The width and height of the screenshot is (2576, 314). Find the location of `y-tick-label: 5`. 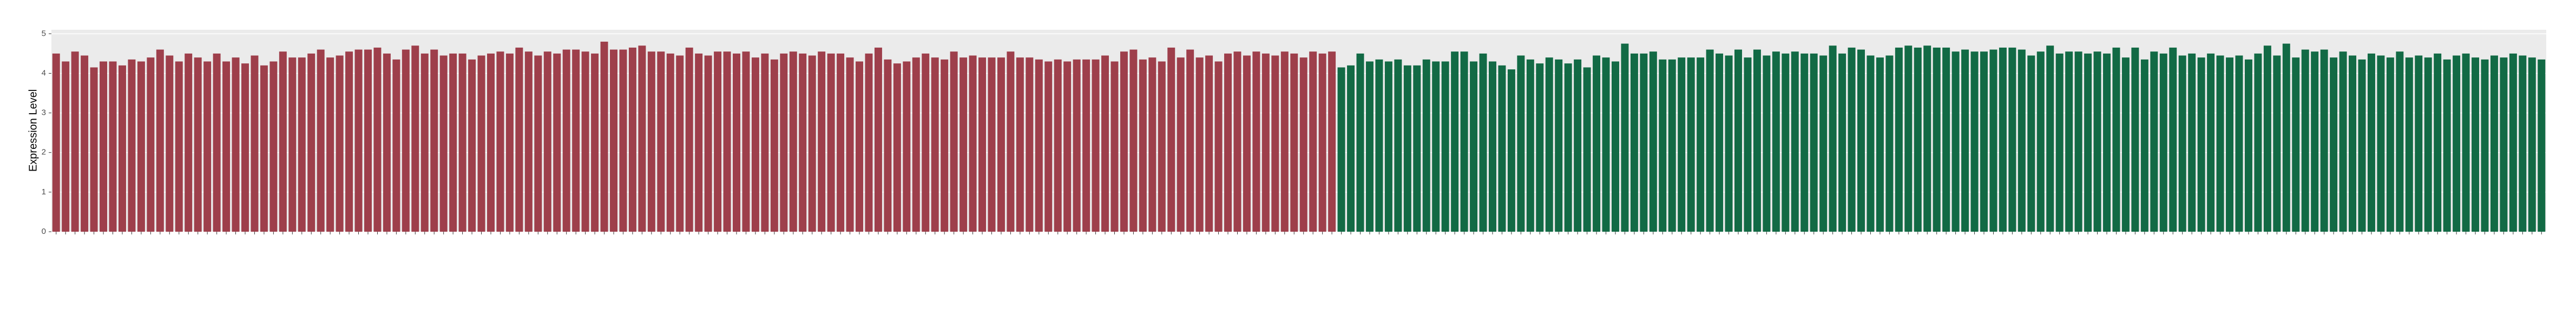

y-tick-label: 5 is located at coordinates (44, 33).